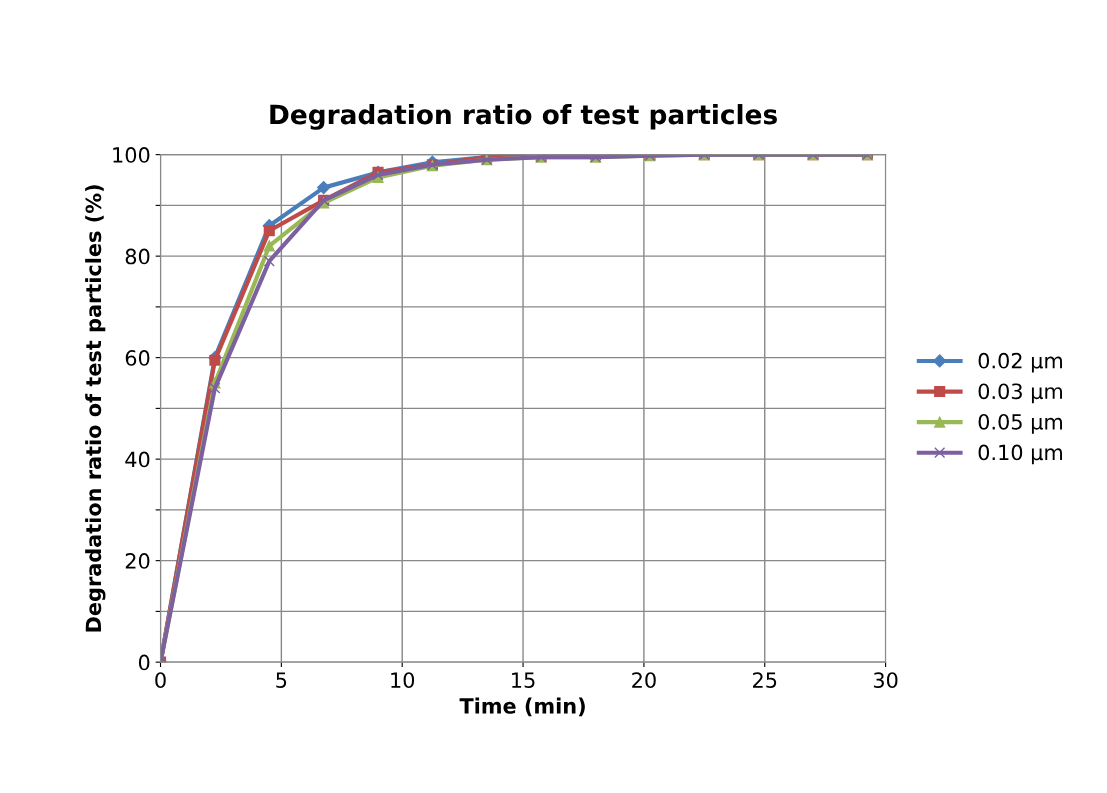 This screenshot has height=793, width=1107. Describe the element at coordinates (95, 408) in the screenshot. I see `y-axis-title: Degradation ratio of test particles (%)` at that location.